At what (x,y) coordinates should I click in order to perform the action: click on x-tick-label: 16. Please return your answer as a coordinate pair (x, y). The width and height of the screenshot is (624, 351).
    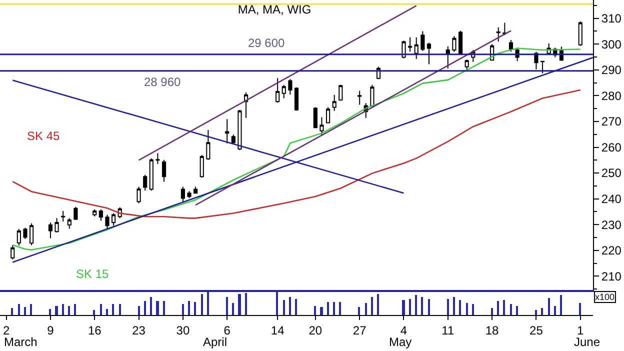
    Looking at the image, I should click on (95, 330).